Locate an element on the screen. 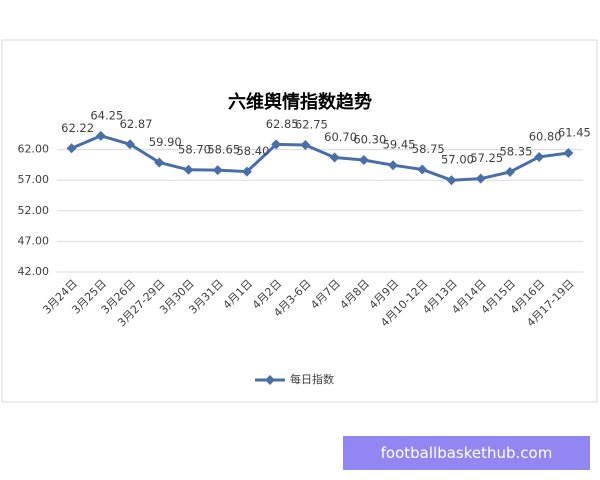 This screenshot has width=600, height=480. data-label: 62.75 is located at coordinates (311, 125).